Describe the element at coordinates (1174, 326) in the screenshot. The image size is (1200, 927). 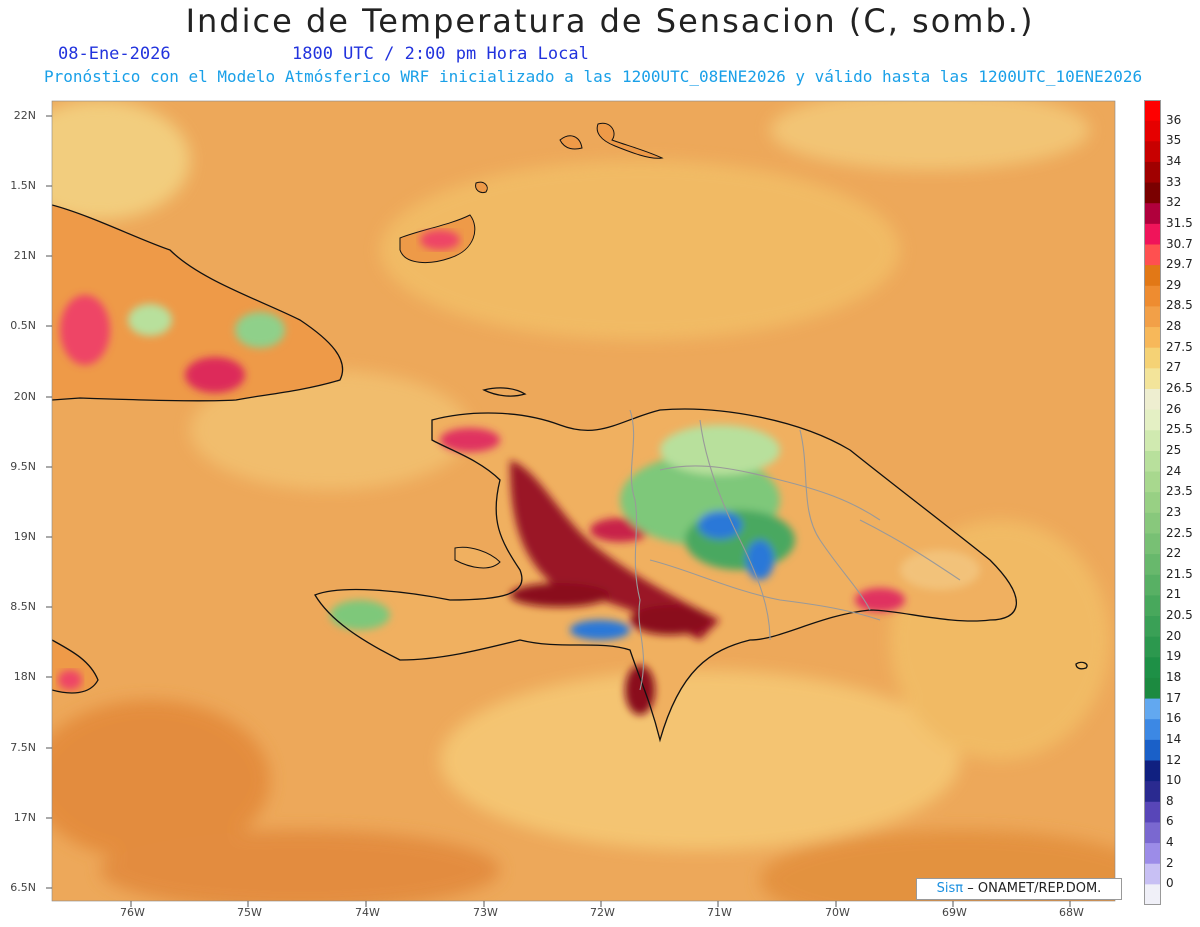
I see `colorbar-label: 28` at that location.